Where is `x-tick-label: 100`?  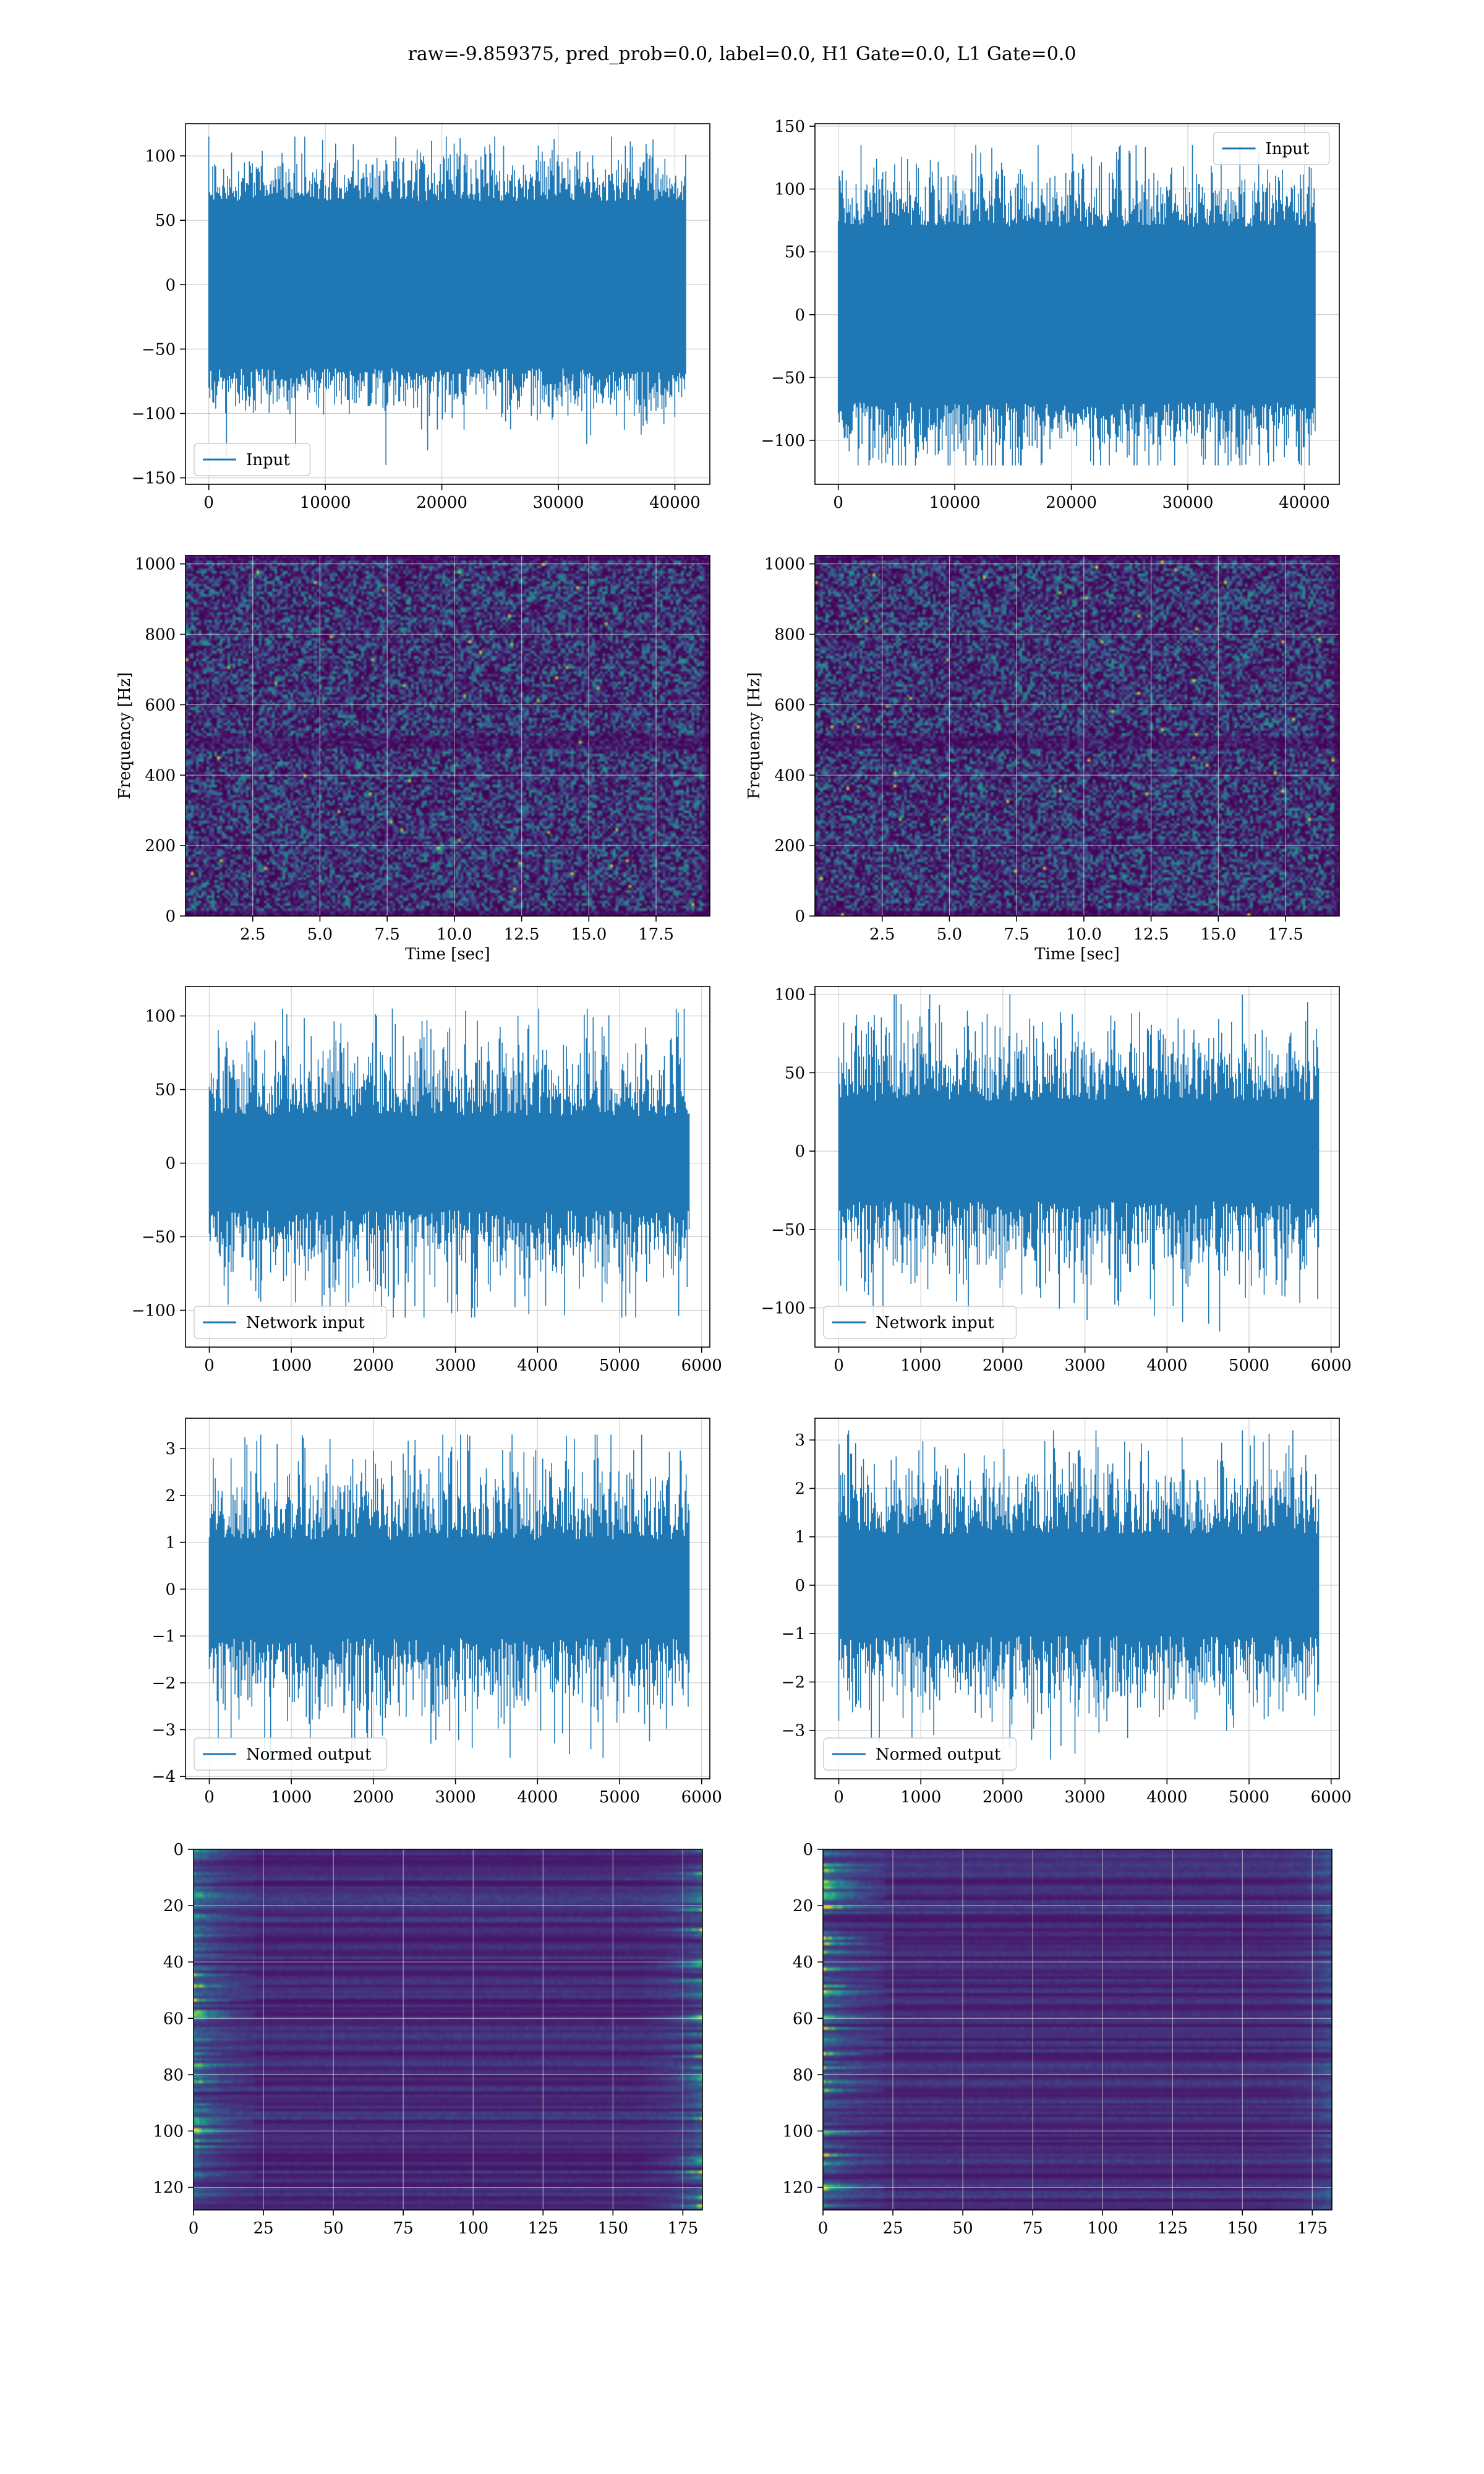
x-tick-label: 100 is located at coordinates (473, 2228).